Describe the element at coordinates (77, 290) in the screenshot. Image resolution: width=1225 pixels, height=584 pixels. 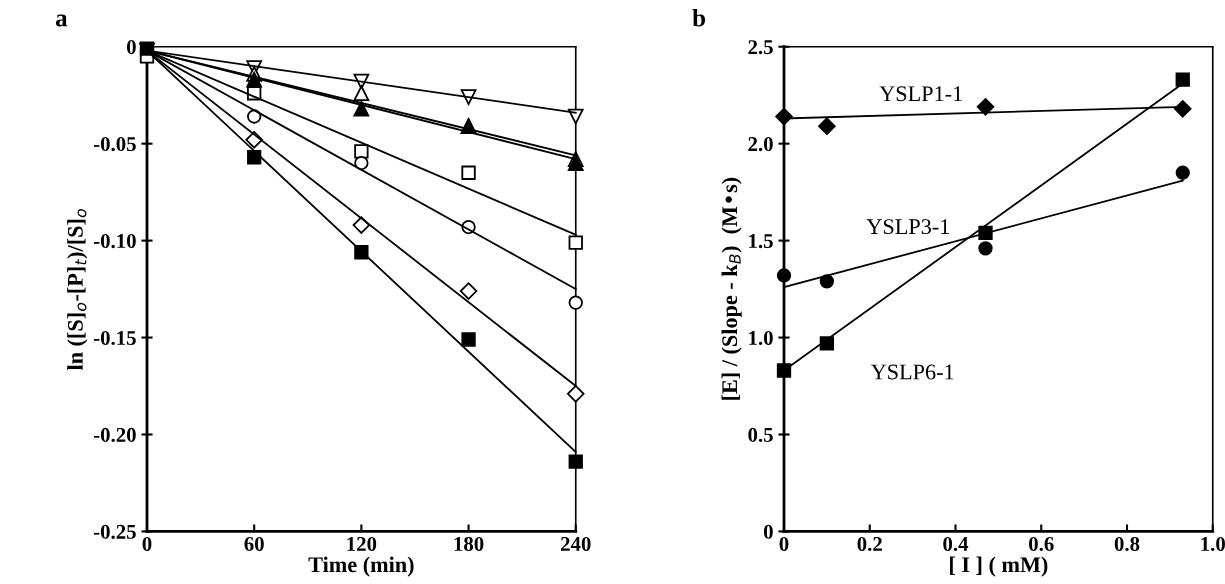
I see `y-axis-title: ln ([S]$_{o}$-[P]$_{t}$)/[S]$_{o}$` at that location.